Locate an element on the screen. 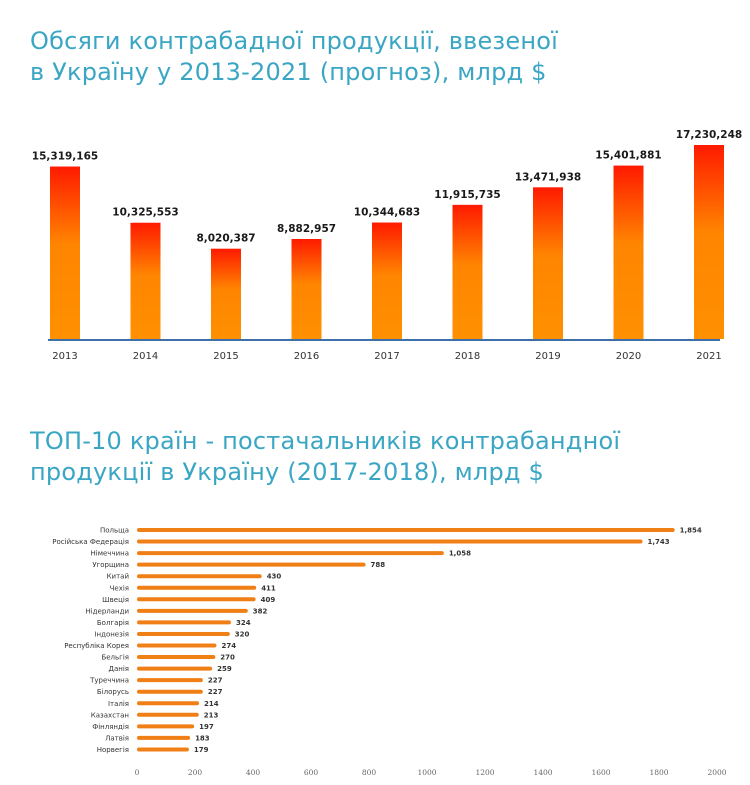 Image resolution: width=750 pixels, height=785 pixels. bar-2015 is located at coordinates (226, 293).